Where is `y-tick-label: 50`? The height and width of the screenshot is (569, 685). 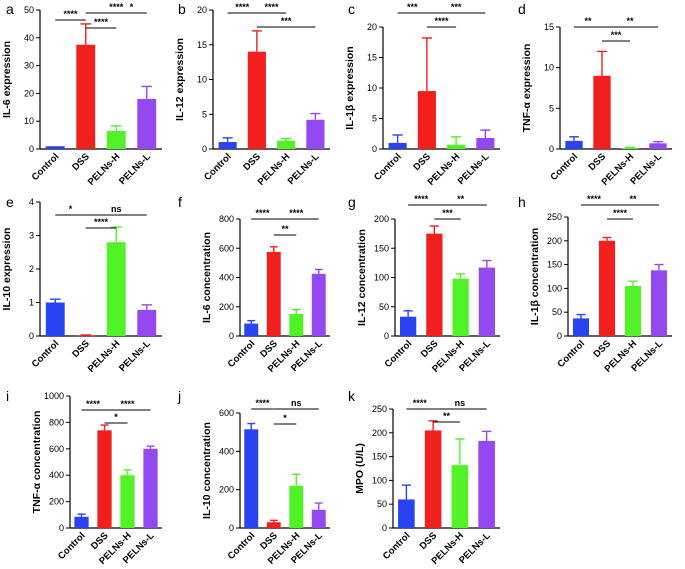 y-tick-label: 50 is located at coordinates (382, 504).